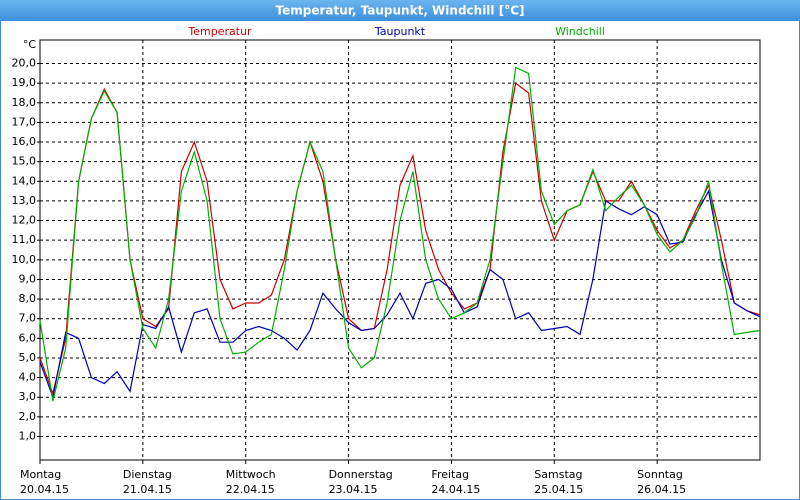  What do you see at coordinates (24, 200) in the screenshot?
I see `y-tick-label: 13,0` at bounding box center [24, 200].